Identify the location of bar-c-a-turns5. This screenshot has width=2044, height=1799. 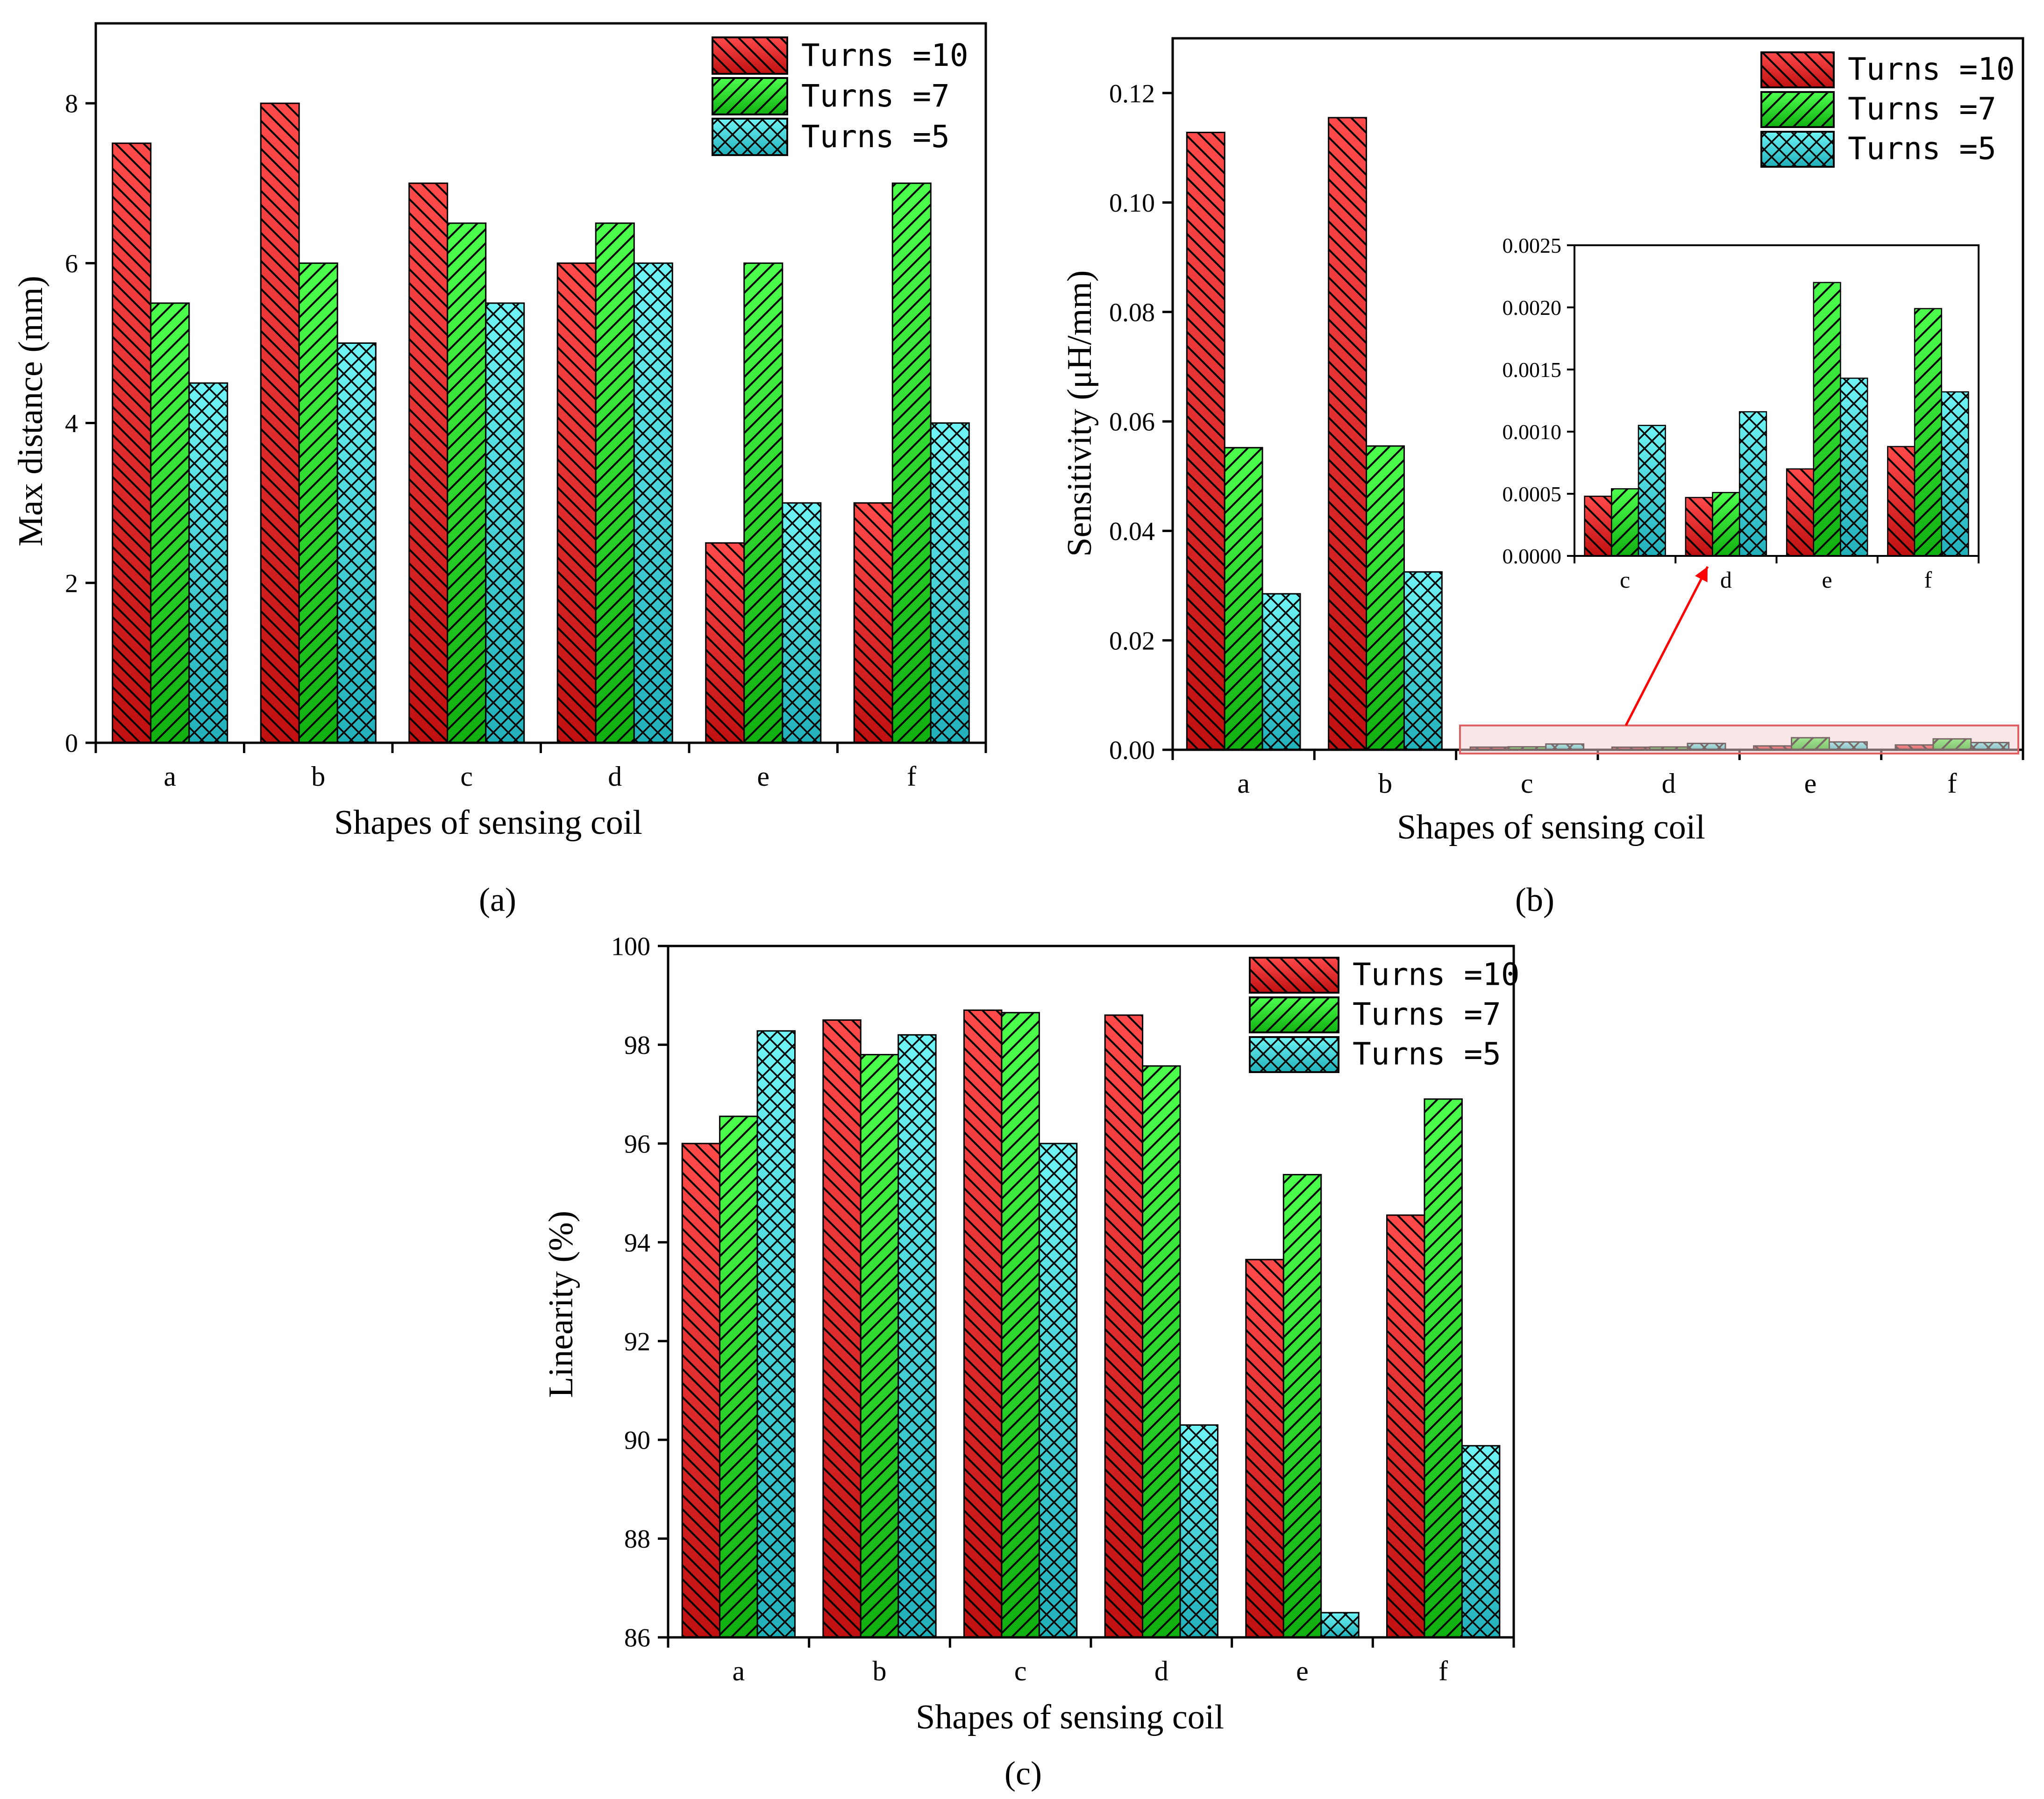
(776, 1334).